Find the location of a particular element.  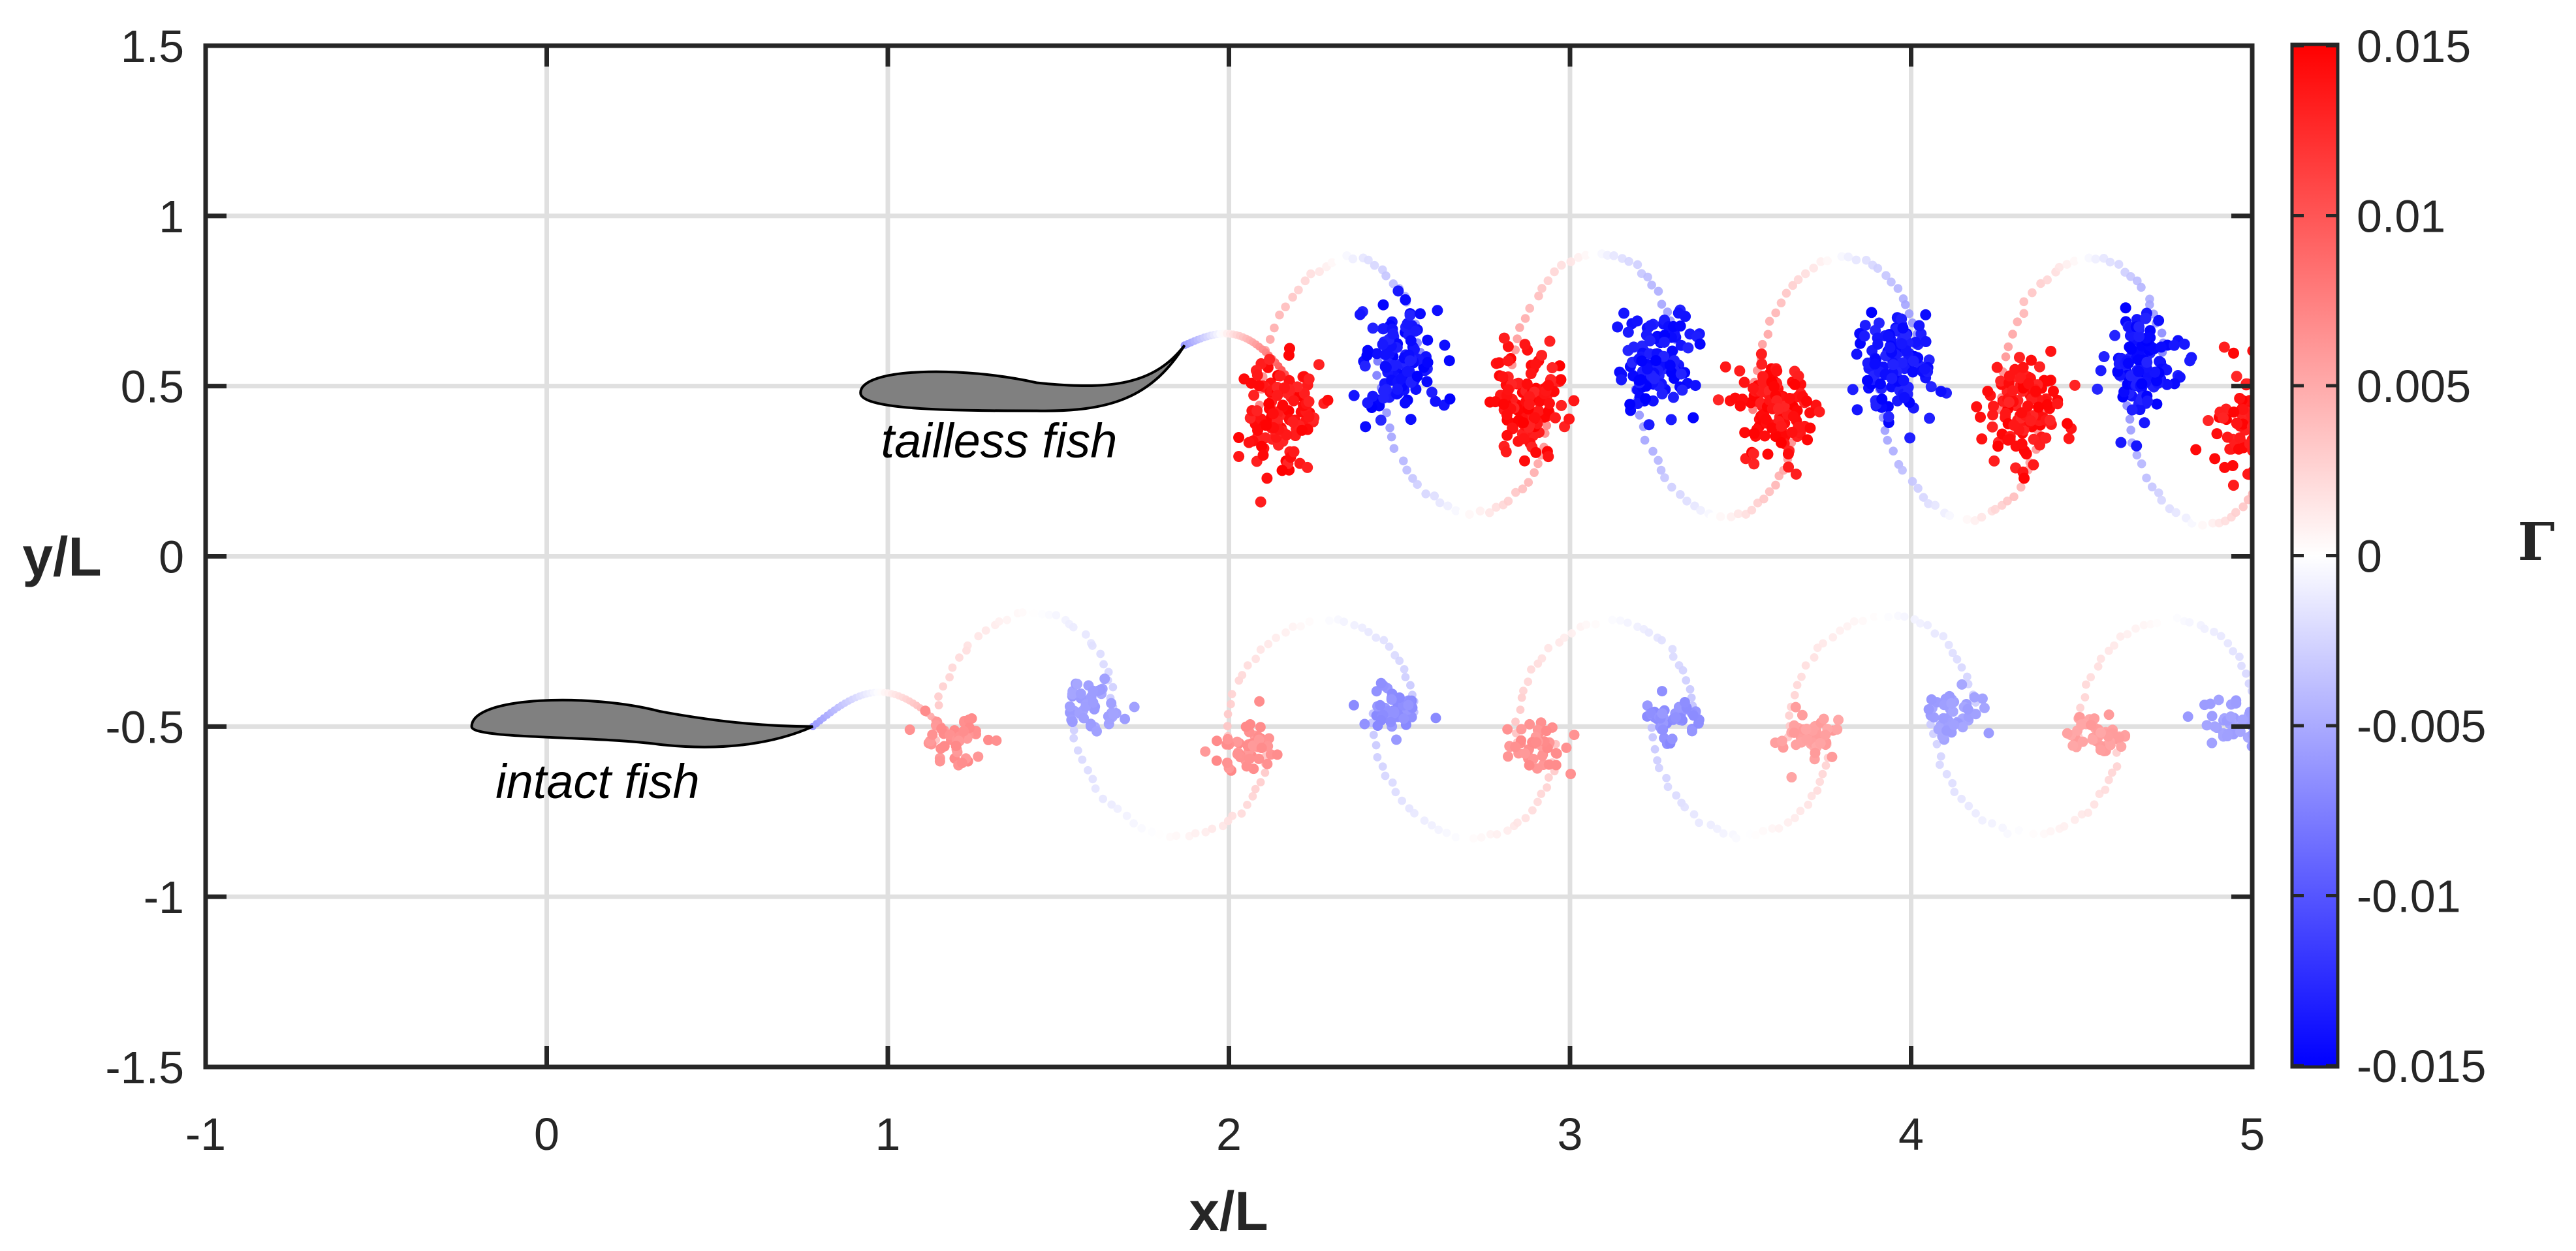

x-tick-label: 3 is located at coordinates (1570, 1134).